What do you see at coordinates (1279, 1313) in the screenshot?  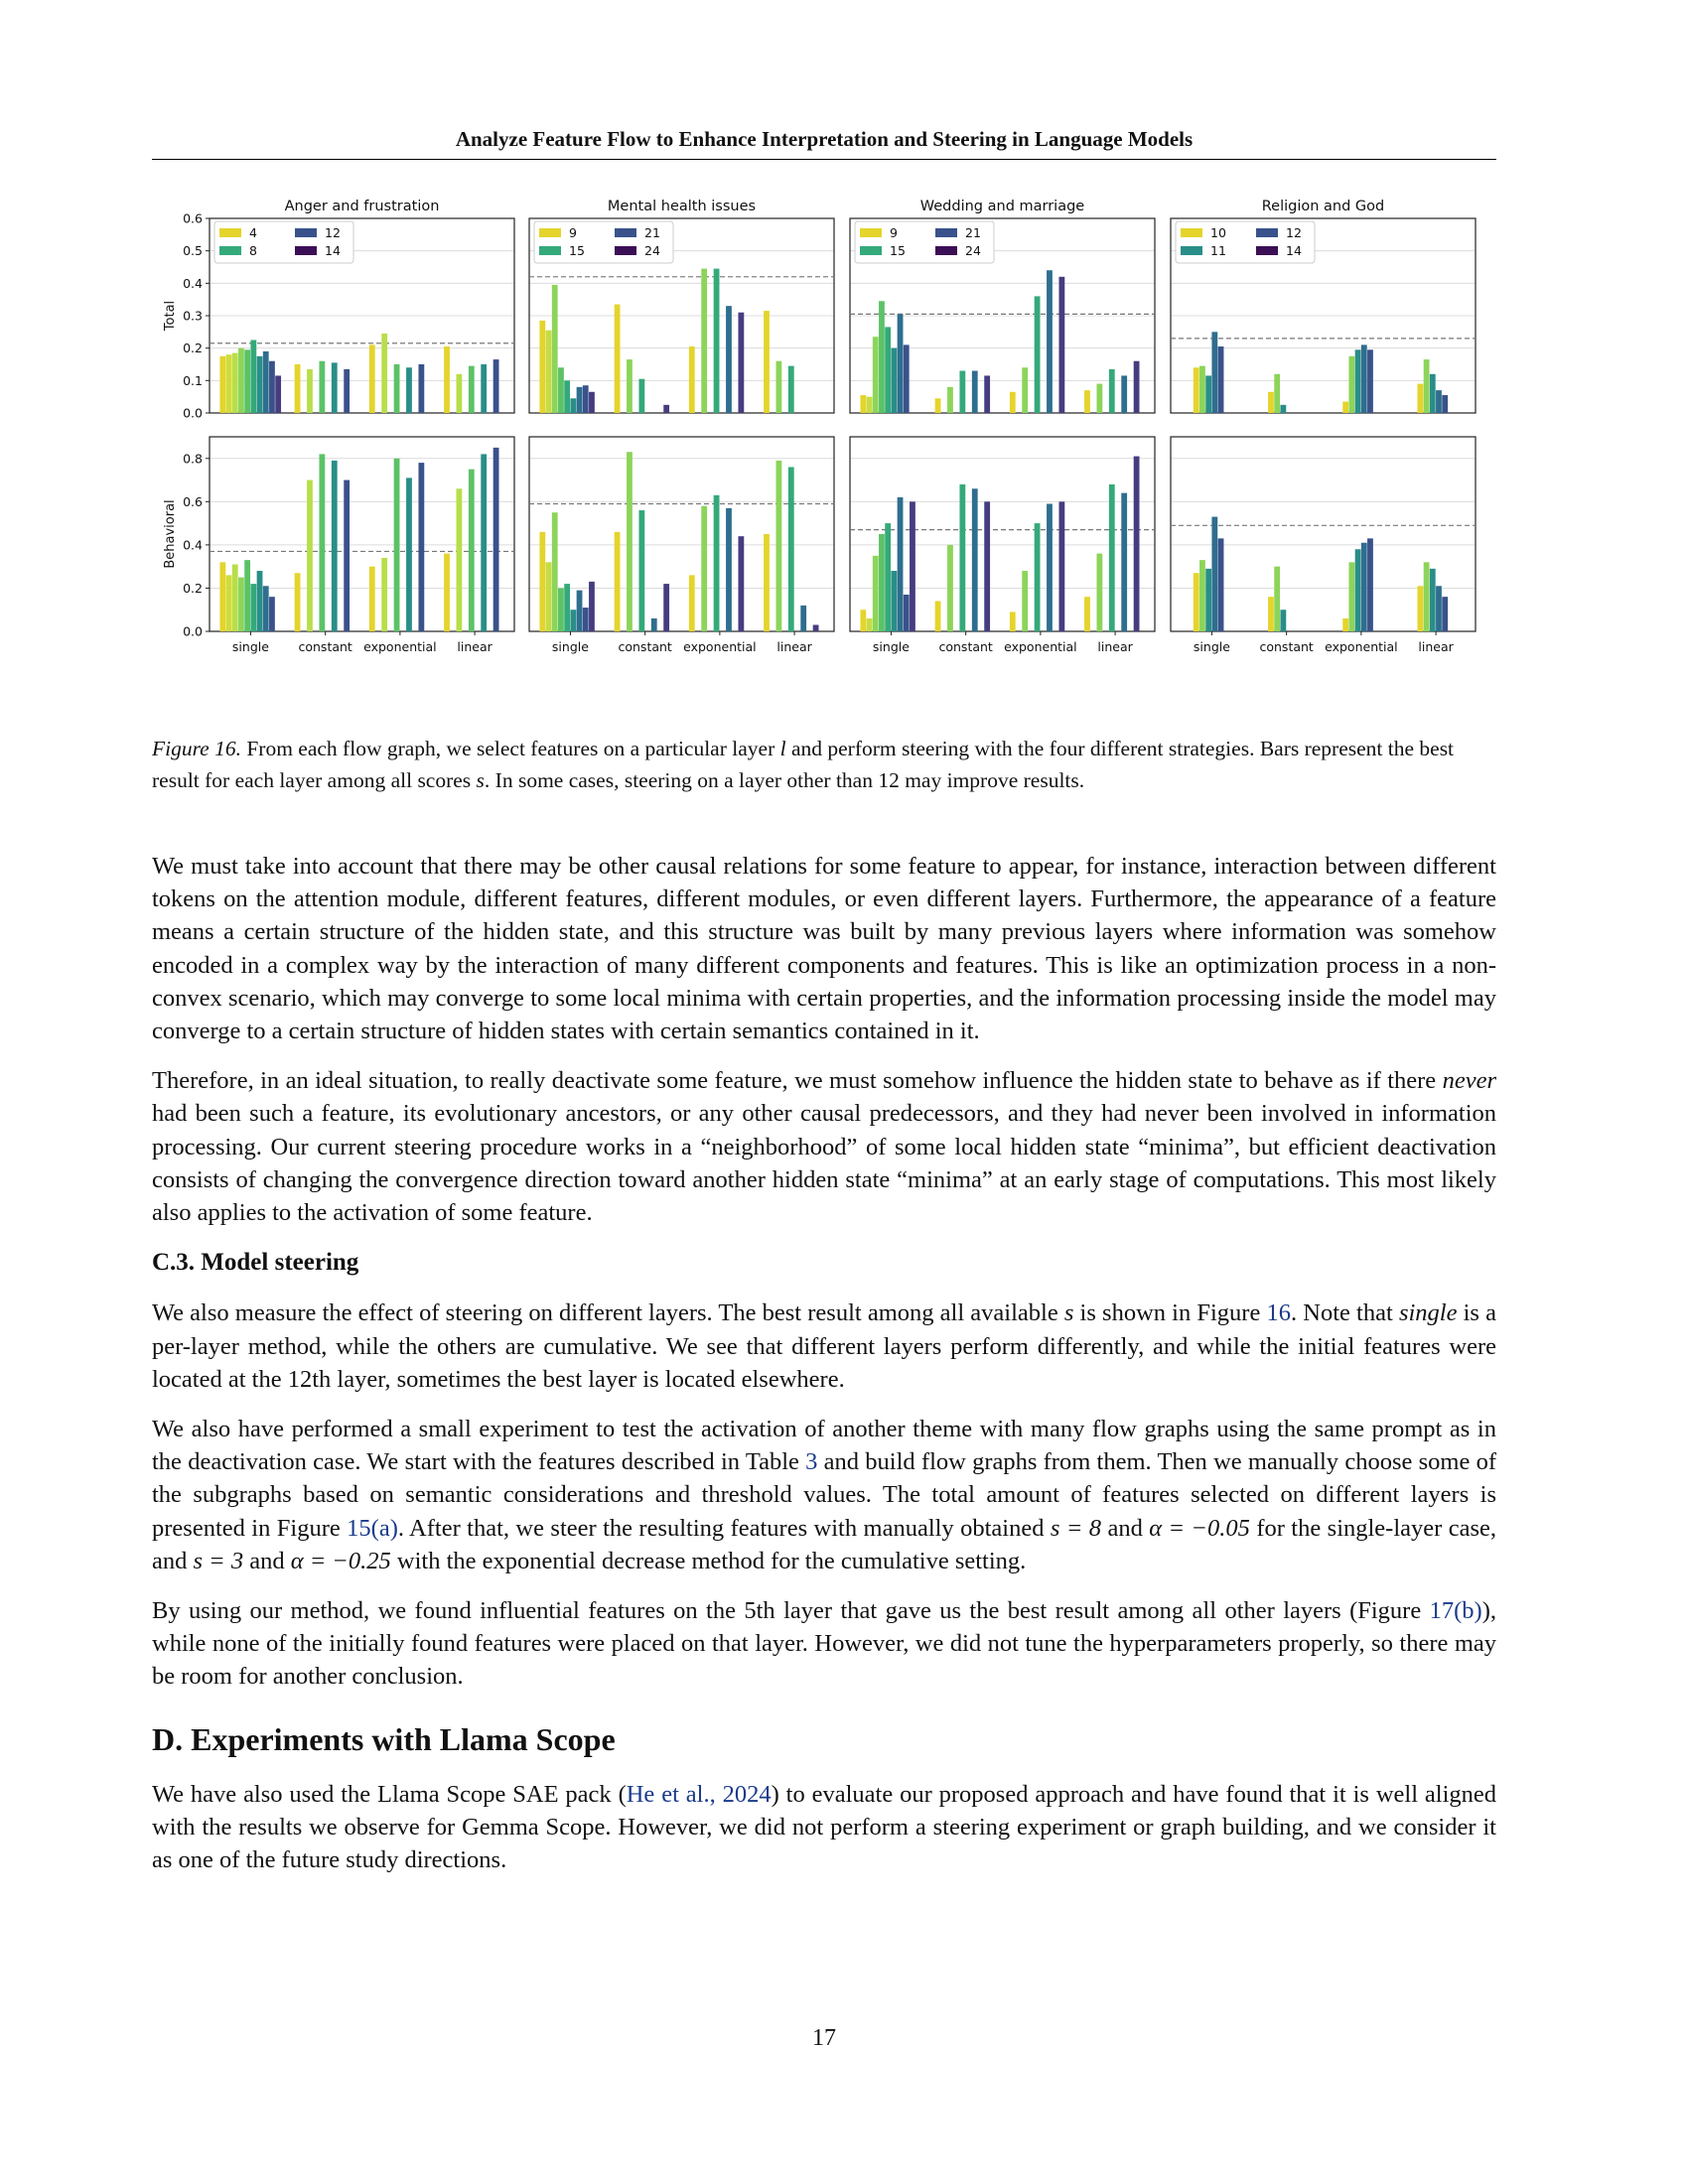 I see `figure-16-link: 16` at bounding box center [1279, 1313].